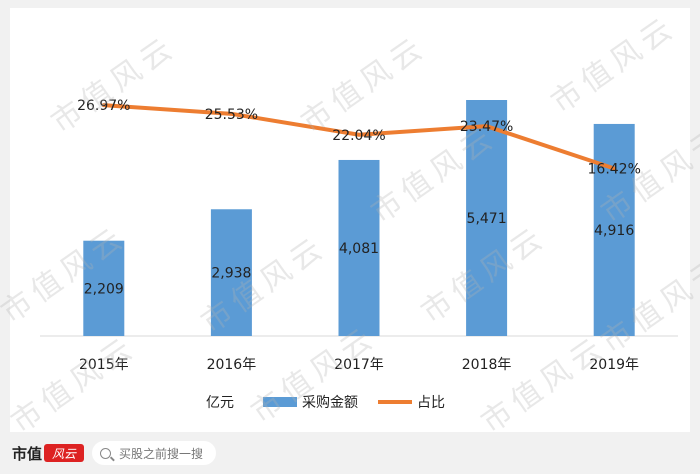 The width and height of the screenshot is (700, 474). I want to click on search-icon, so click(105, 453).